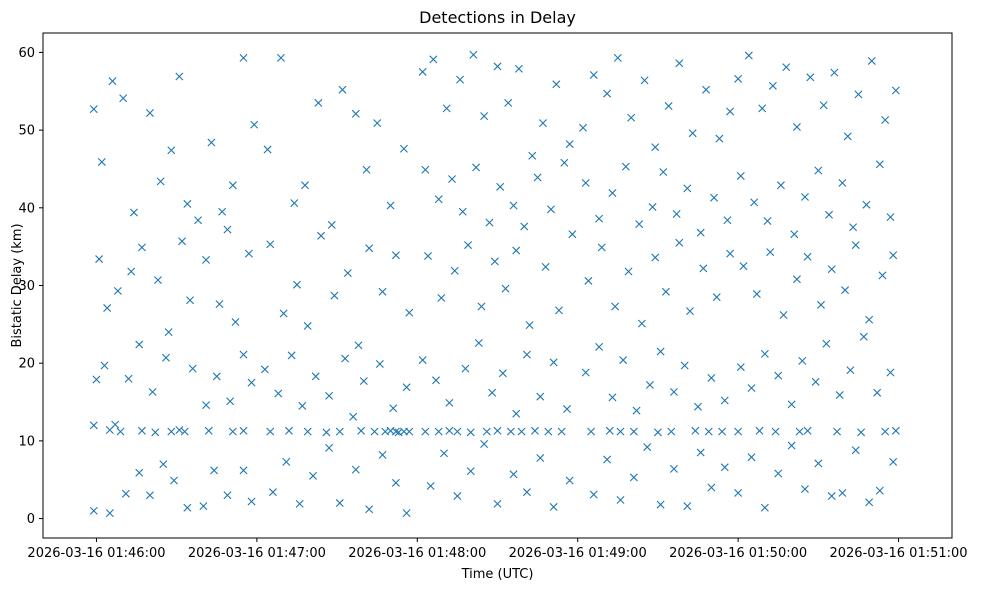  What do you see at coordinates (26, 53) in the screenshot?
I see `y-tick-label: 60` at bounding box center [26, 53].